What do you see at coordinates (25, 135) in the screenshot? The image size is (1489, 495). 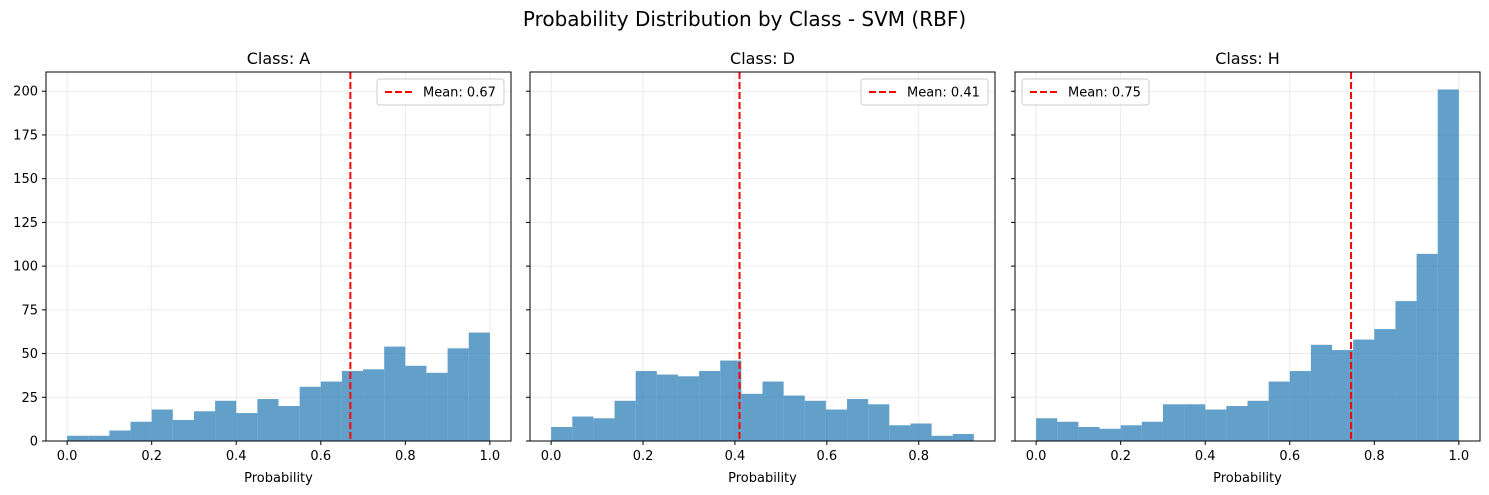 I see `y-tick-label: 175` at bounding box center [25, 135].